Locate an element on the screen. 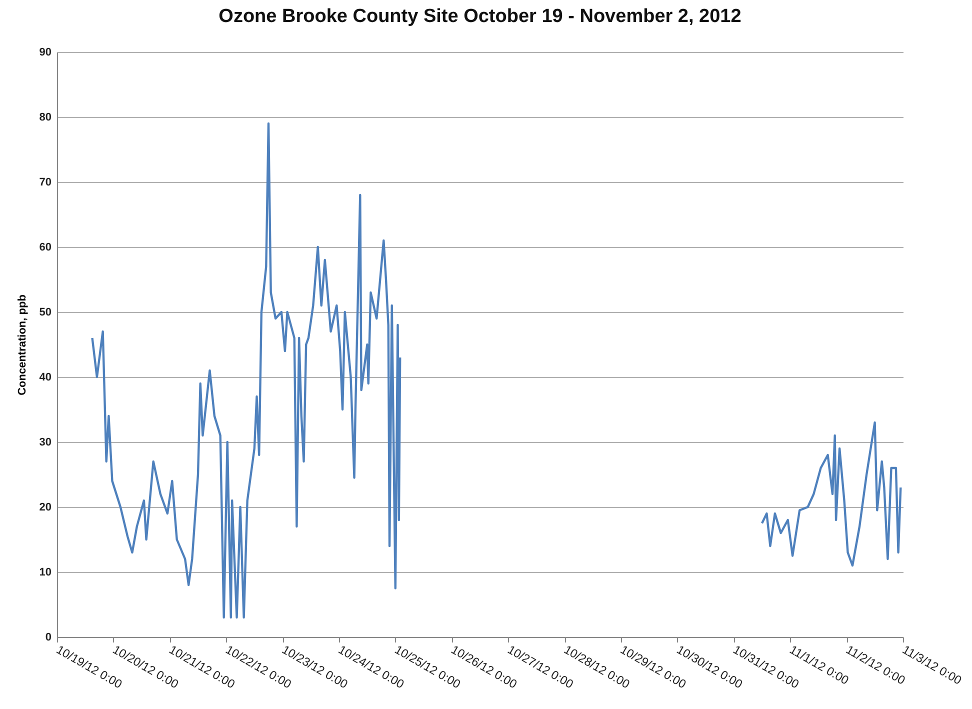 The height and width of the screenshot is (709, 972). y-tick-label: 50 is located at coordinates (45, 312).